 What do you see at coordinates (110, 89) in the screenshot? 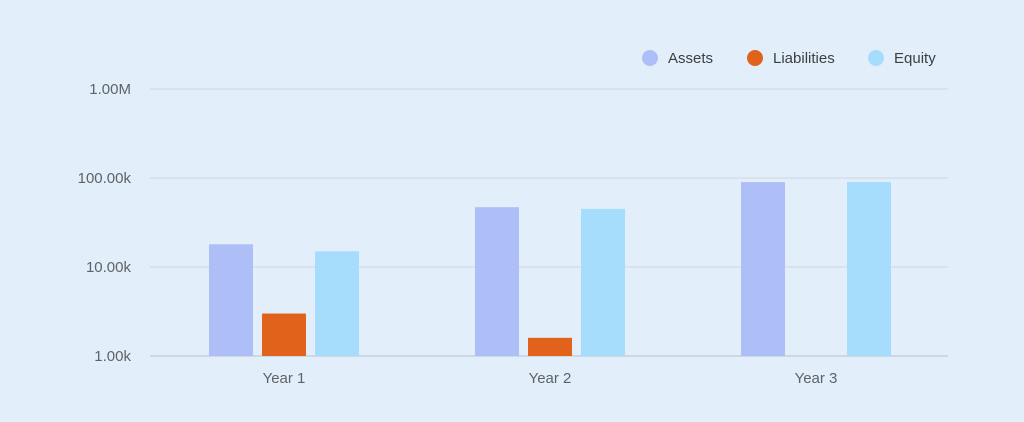
I see `y-tick-label: 1.00M` at bounding box center [110, 89].